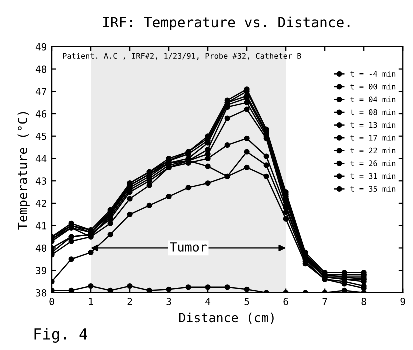  Describe the element at coordinates (41, 248) in the screenshot. I see `y-tick-label: 40` at that location.